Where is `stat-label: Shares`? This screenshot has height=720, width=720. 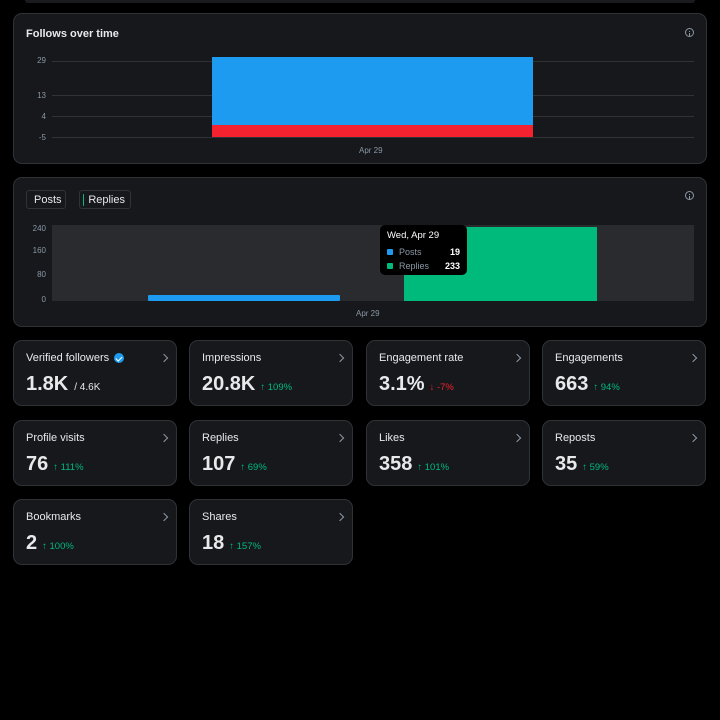 stat-label: Shares is located at coordinates (219, 517).